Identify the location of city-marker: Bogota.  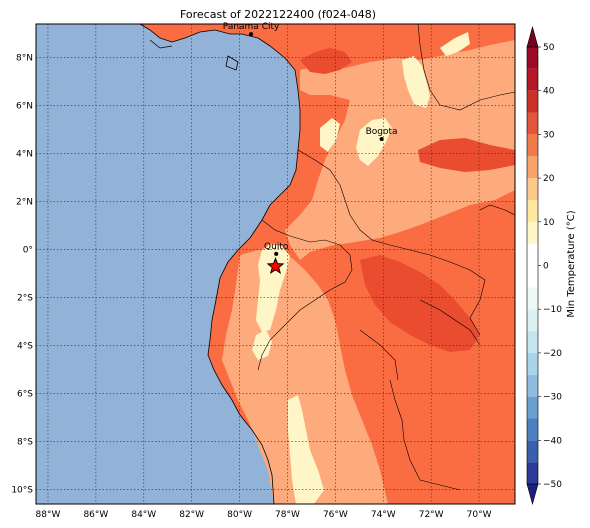
(382, 134).